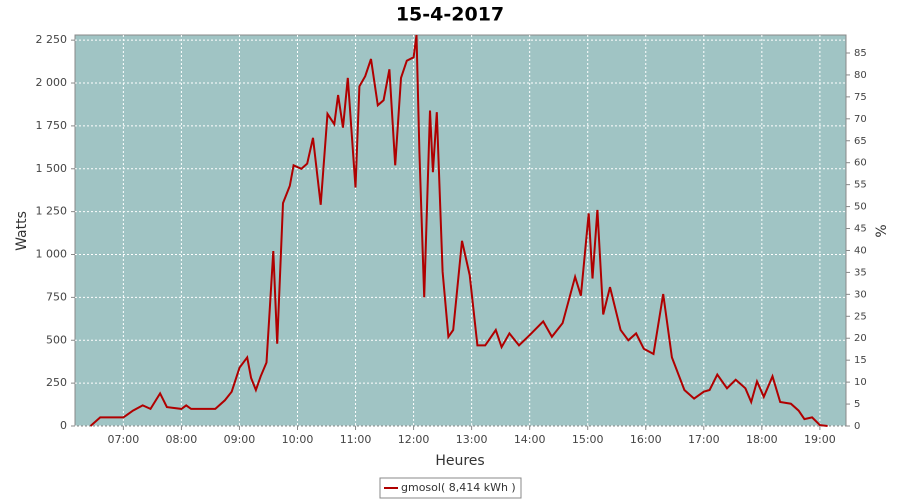 This screenshot has width=900, height=500. Describe the element at coordinates (860, 316) in the screenshot. I see `y2-tick-label: 25` at that location.